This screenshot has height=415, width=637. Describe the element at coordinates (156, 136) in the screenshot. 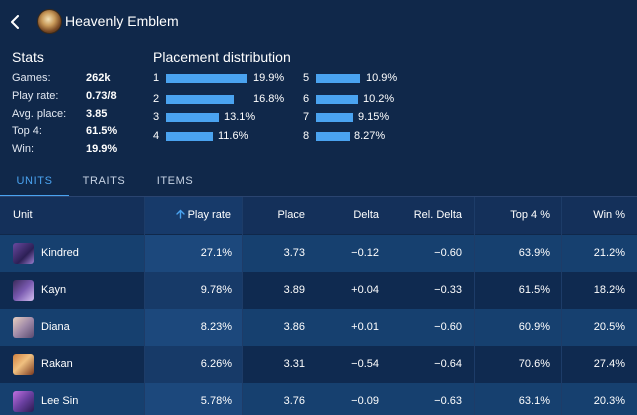

I see `placement-number: 4` at that location.